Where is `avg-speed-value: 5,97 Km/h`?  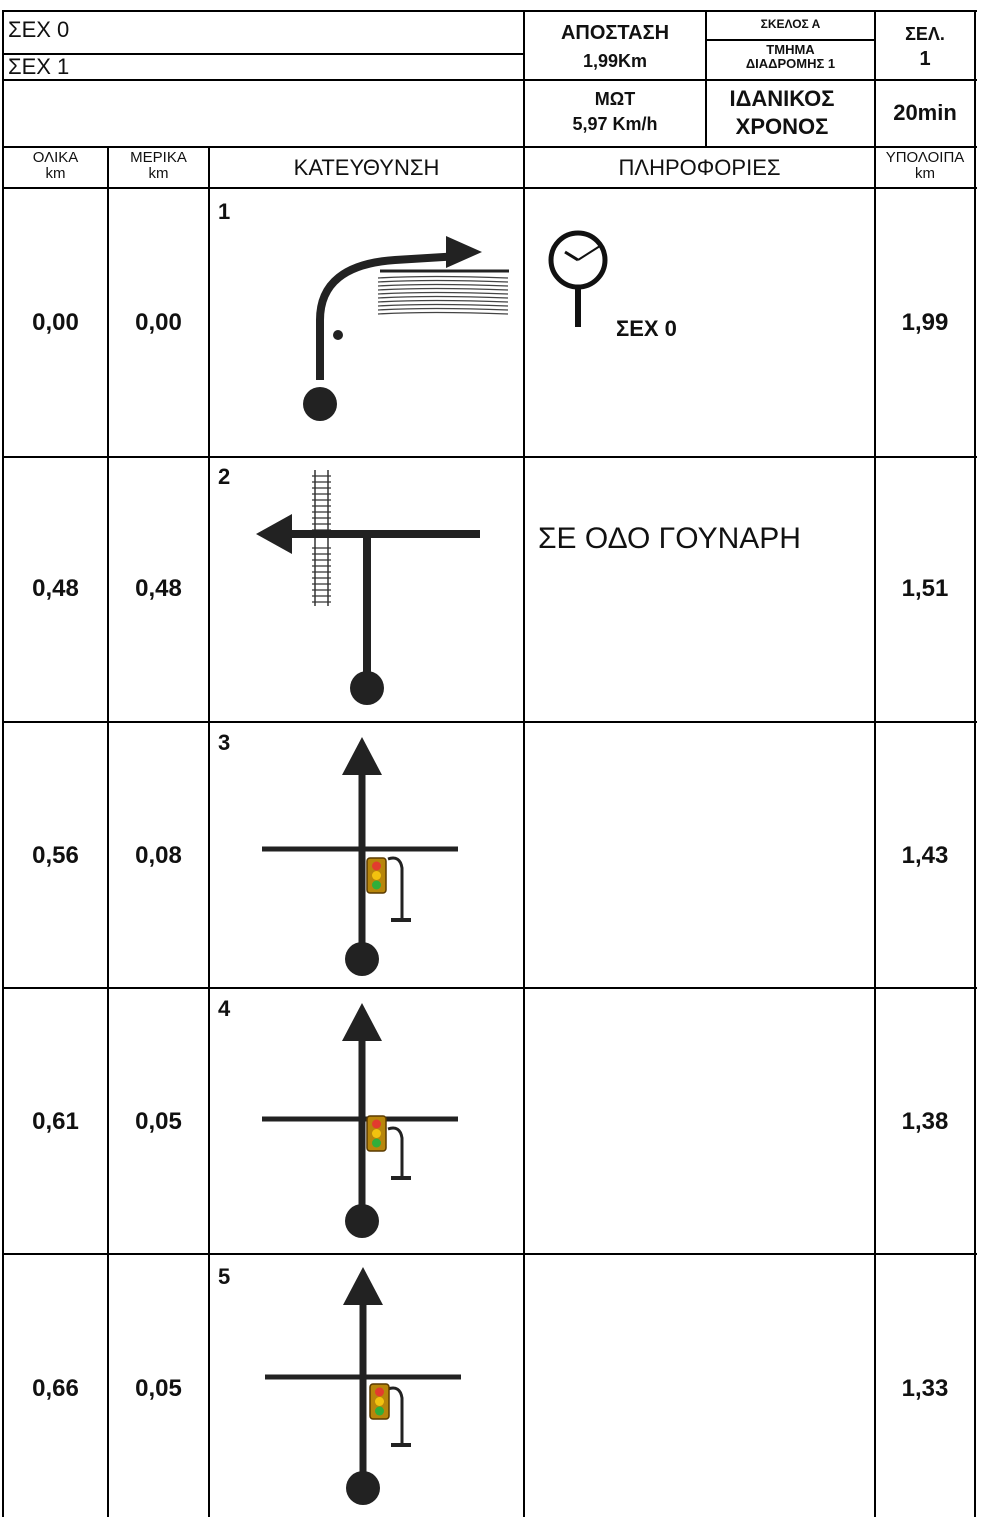
avg-speed-value: 5,97 Km/h is located at coordinates (615, 124).